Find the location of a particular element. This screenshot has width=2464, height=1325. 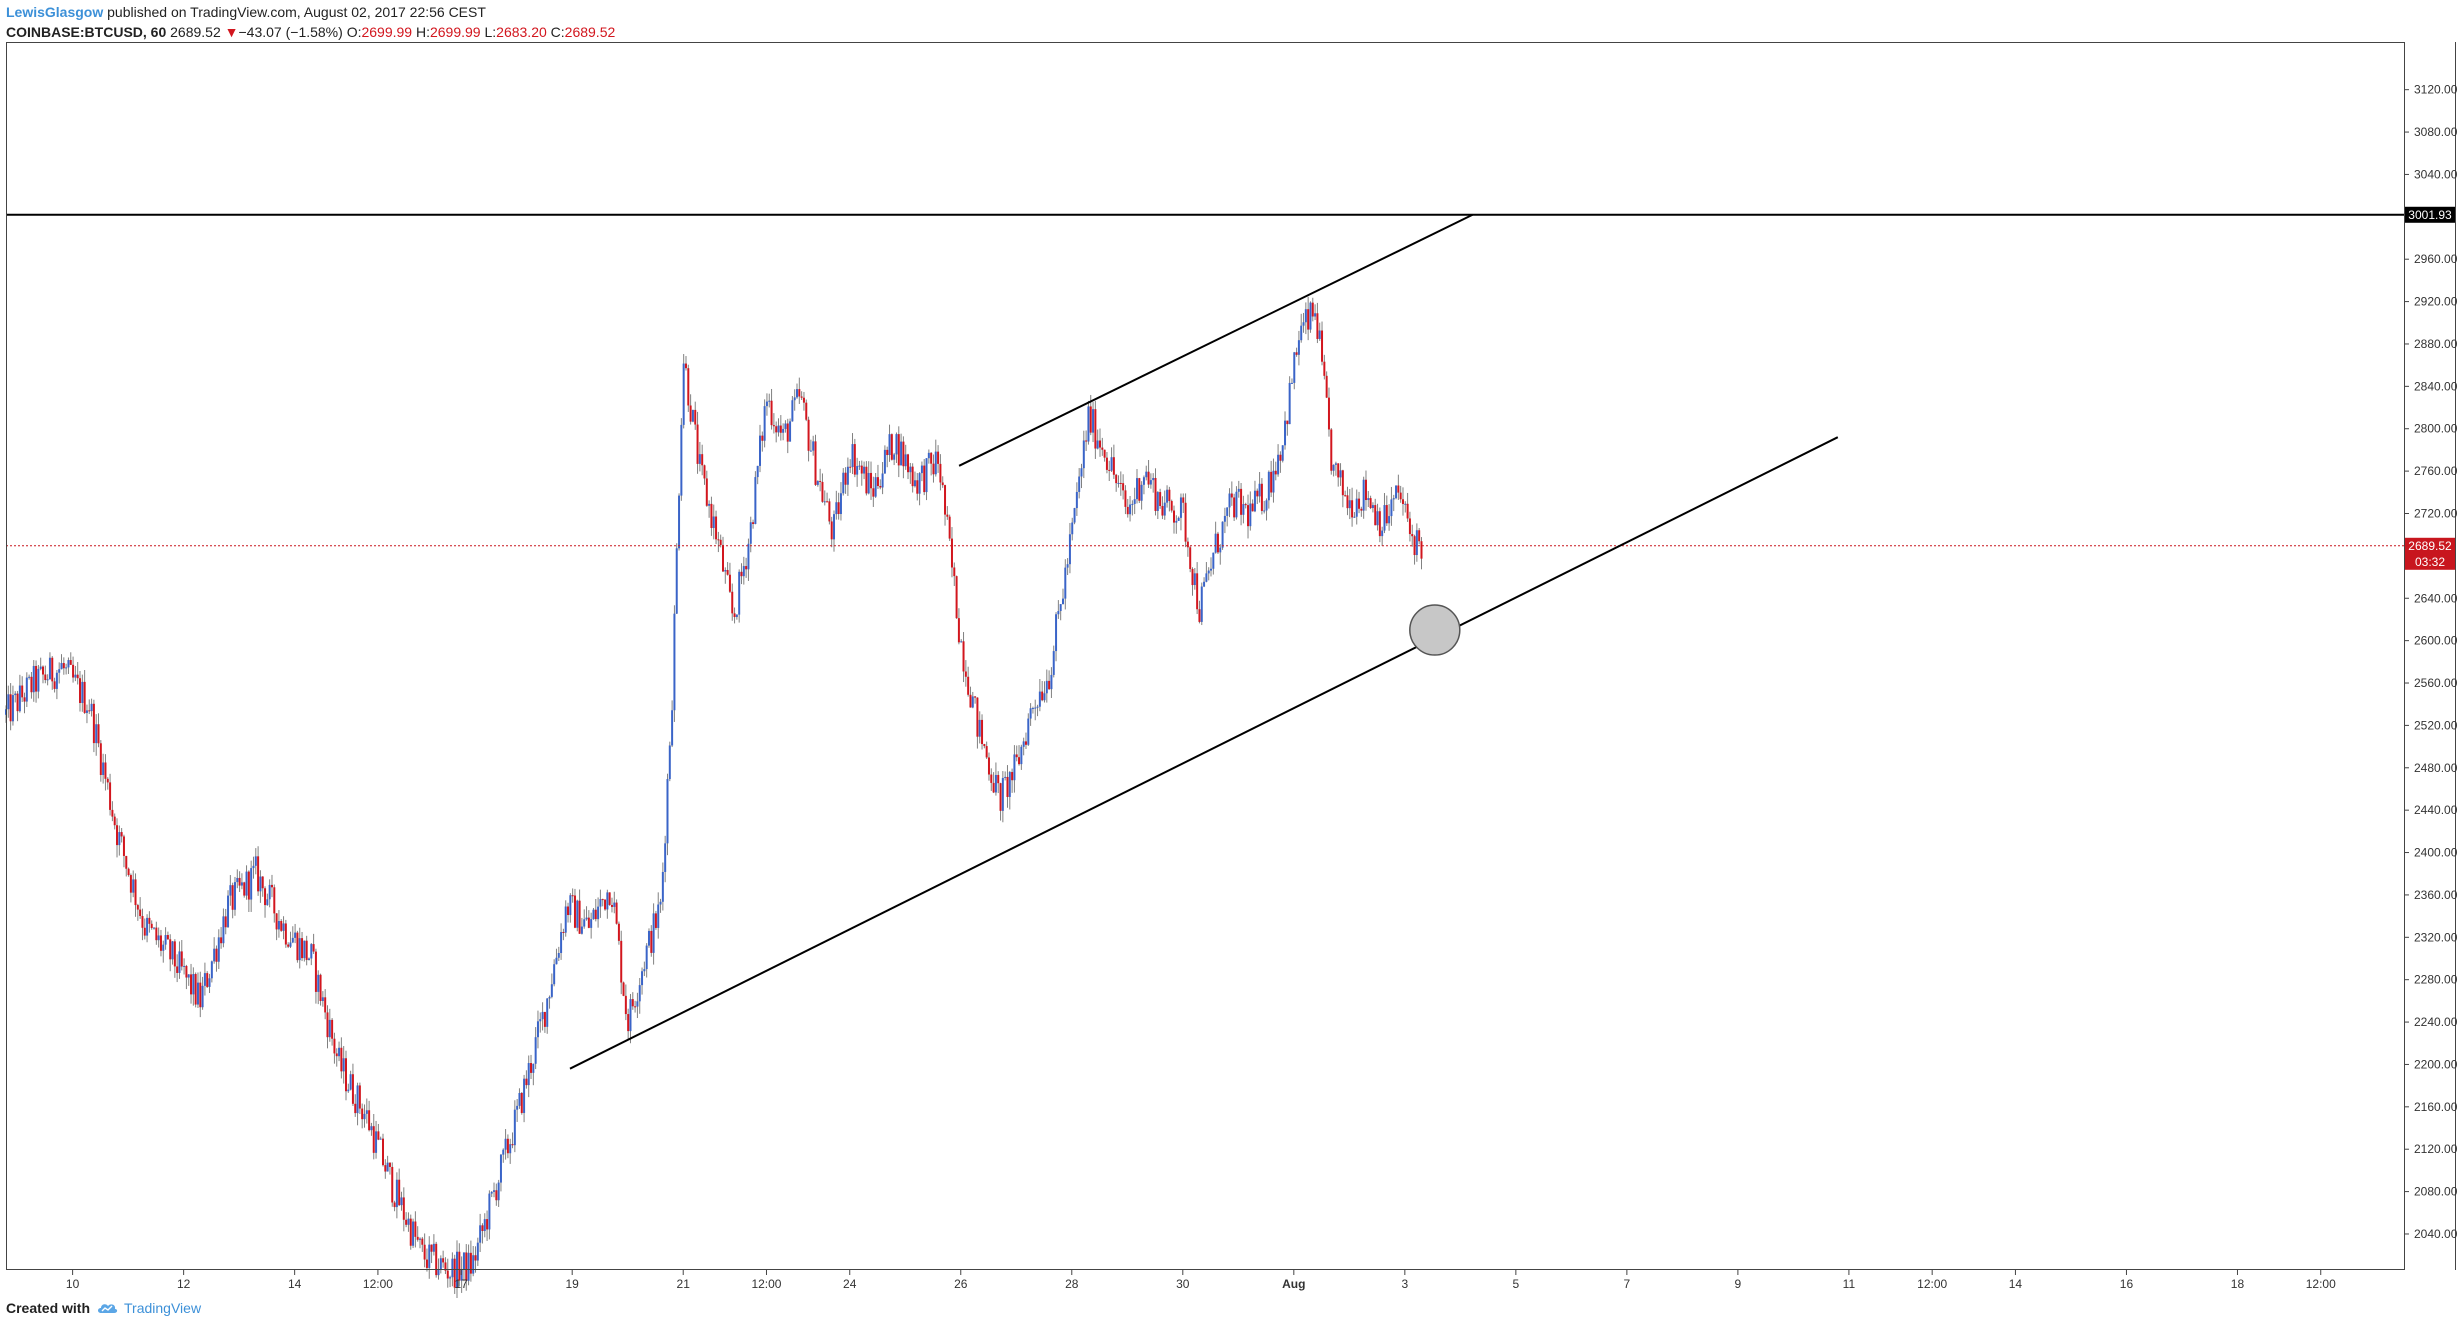

open-value: 2699.99 is located at coordinates (387, 32).